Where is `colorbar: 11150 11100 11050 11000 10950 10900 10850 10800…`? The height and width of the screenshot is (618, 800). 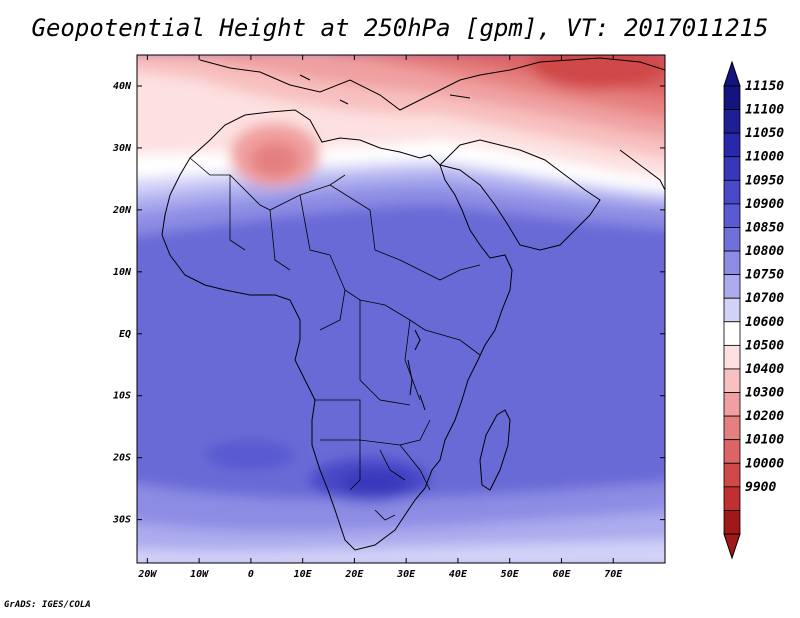
colorbar: 11150 11100 11050 11000 10950 10900 10850 10800… is located at coordinates (753, 310).